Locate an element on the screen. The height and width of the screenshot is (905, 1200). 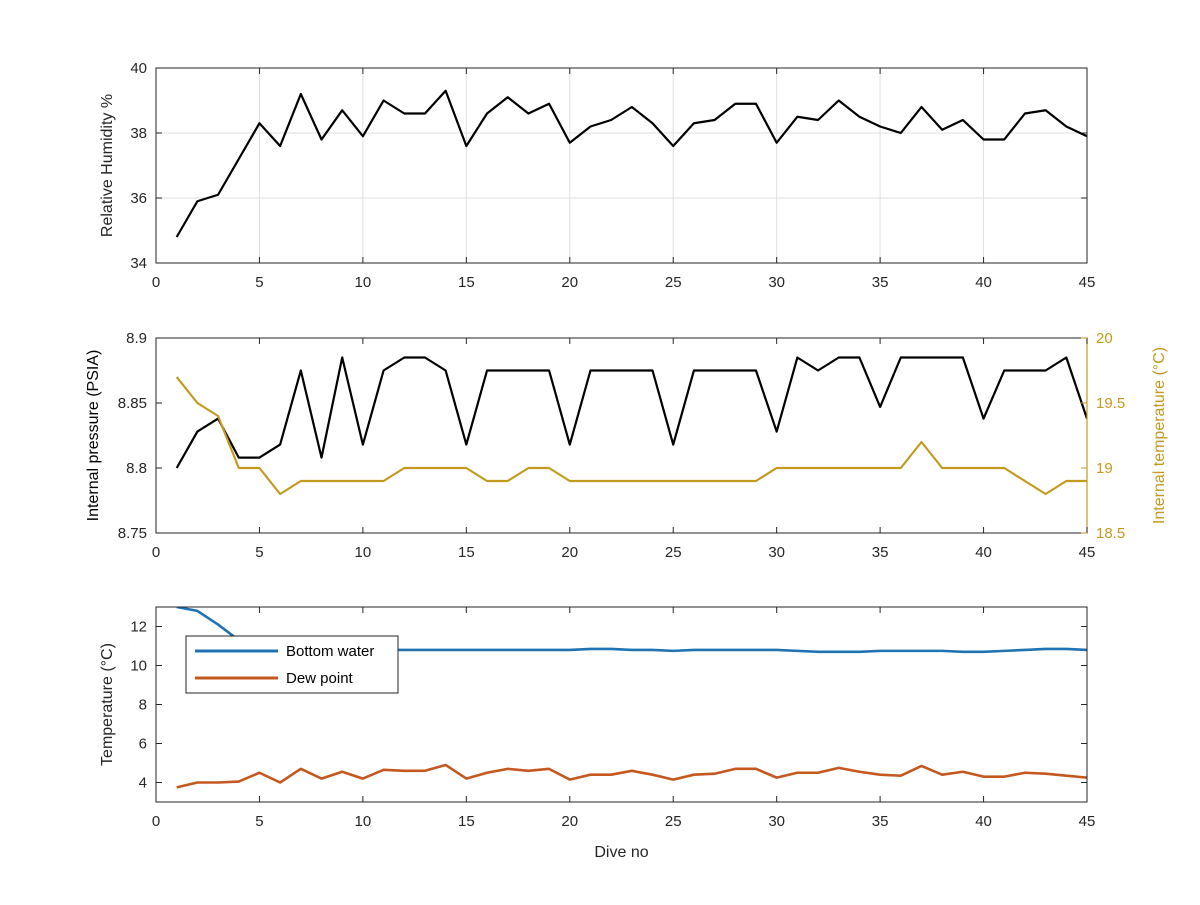
y-tick-label: 8.9 is located at coordinates (136, 338).